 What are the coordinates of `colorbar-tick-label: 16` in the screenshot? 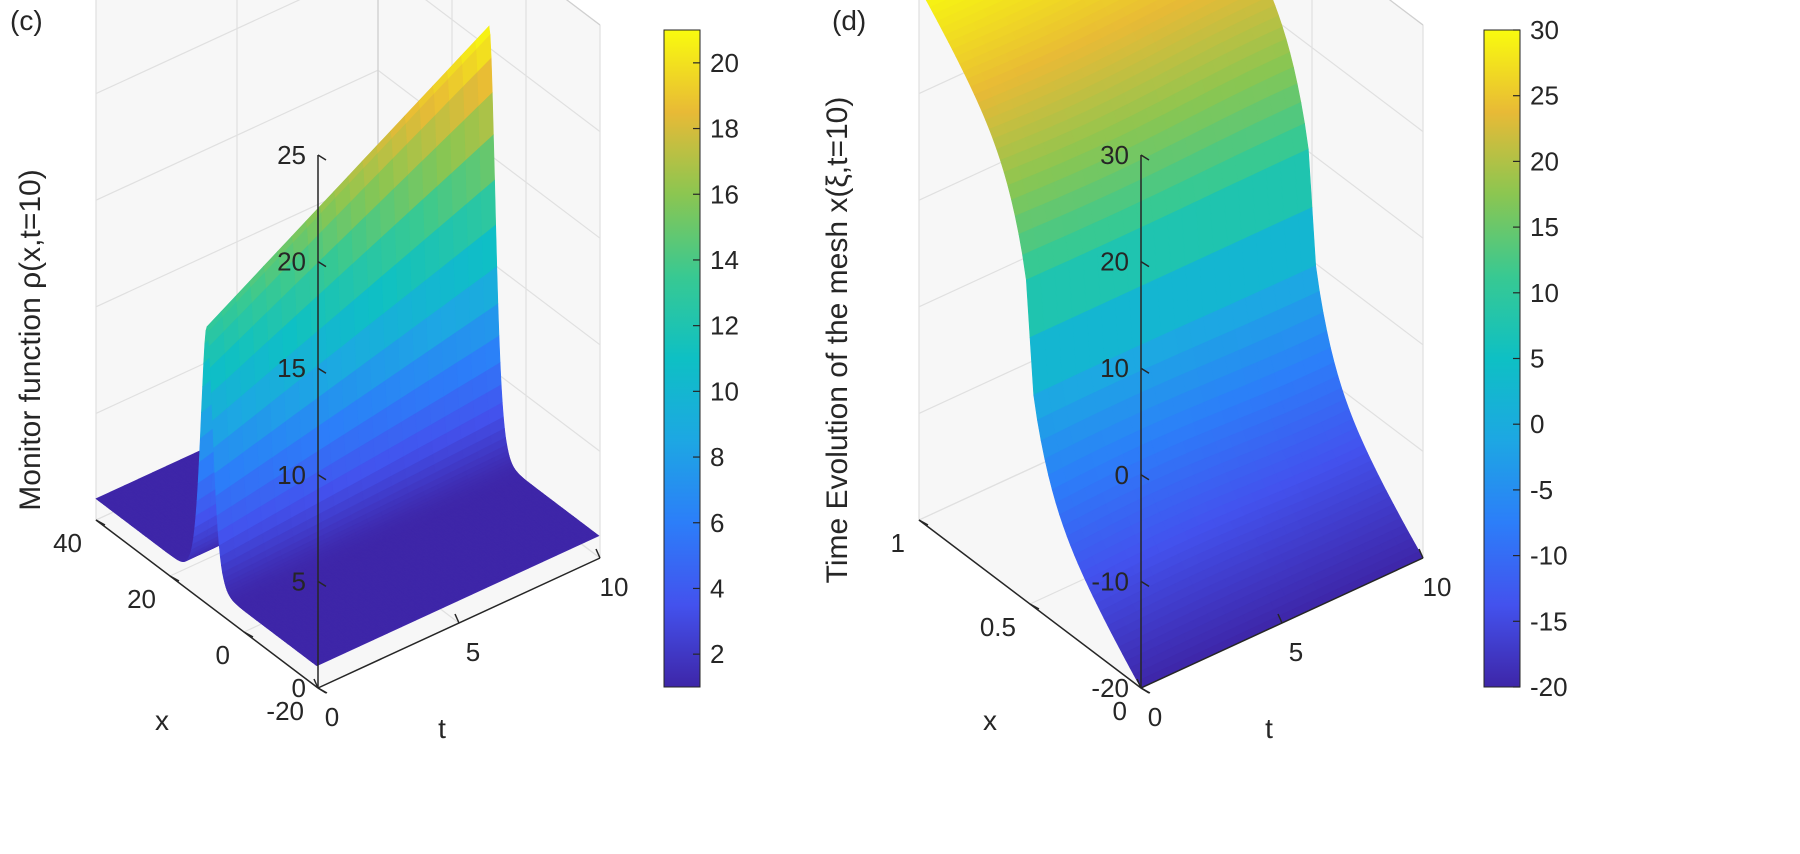 It's located at (724, 194).